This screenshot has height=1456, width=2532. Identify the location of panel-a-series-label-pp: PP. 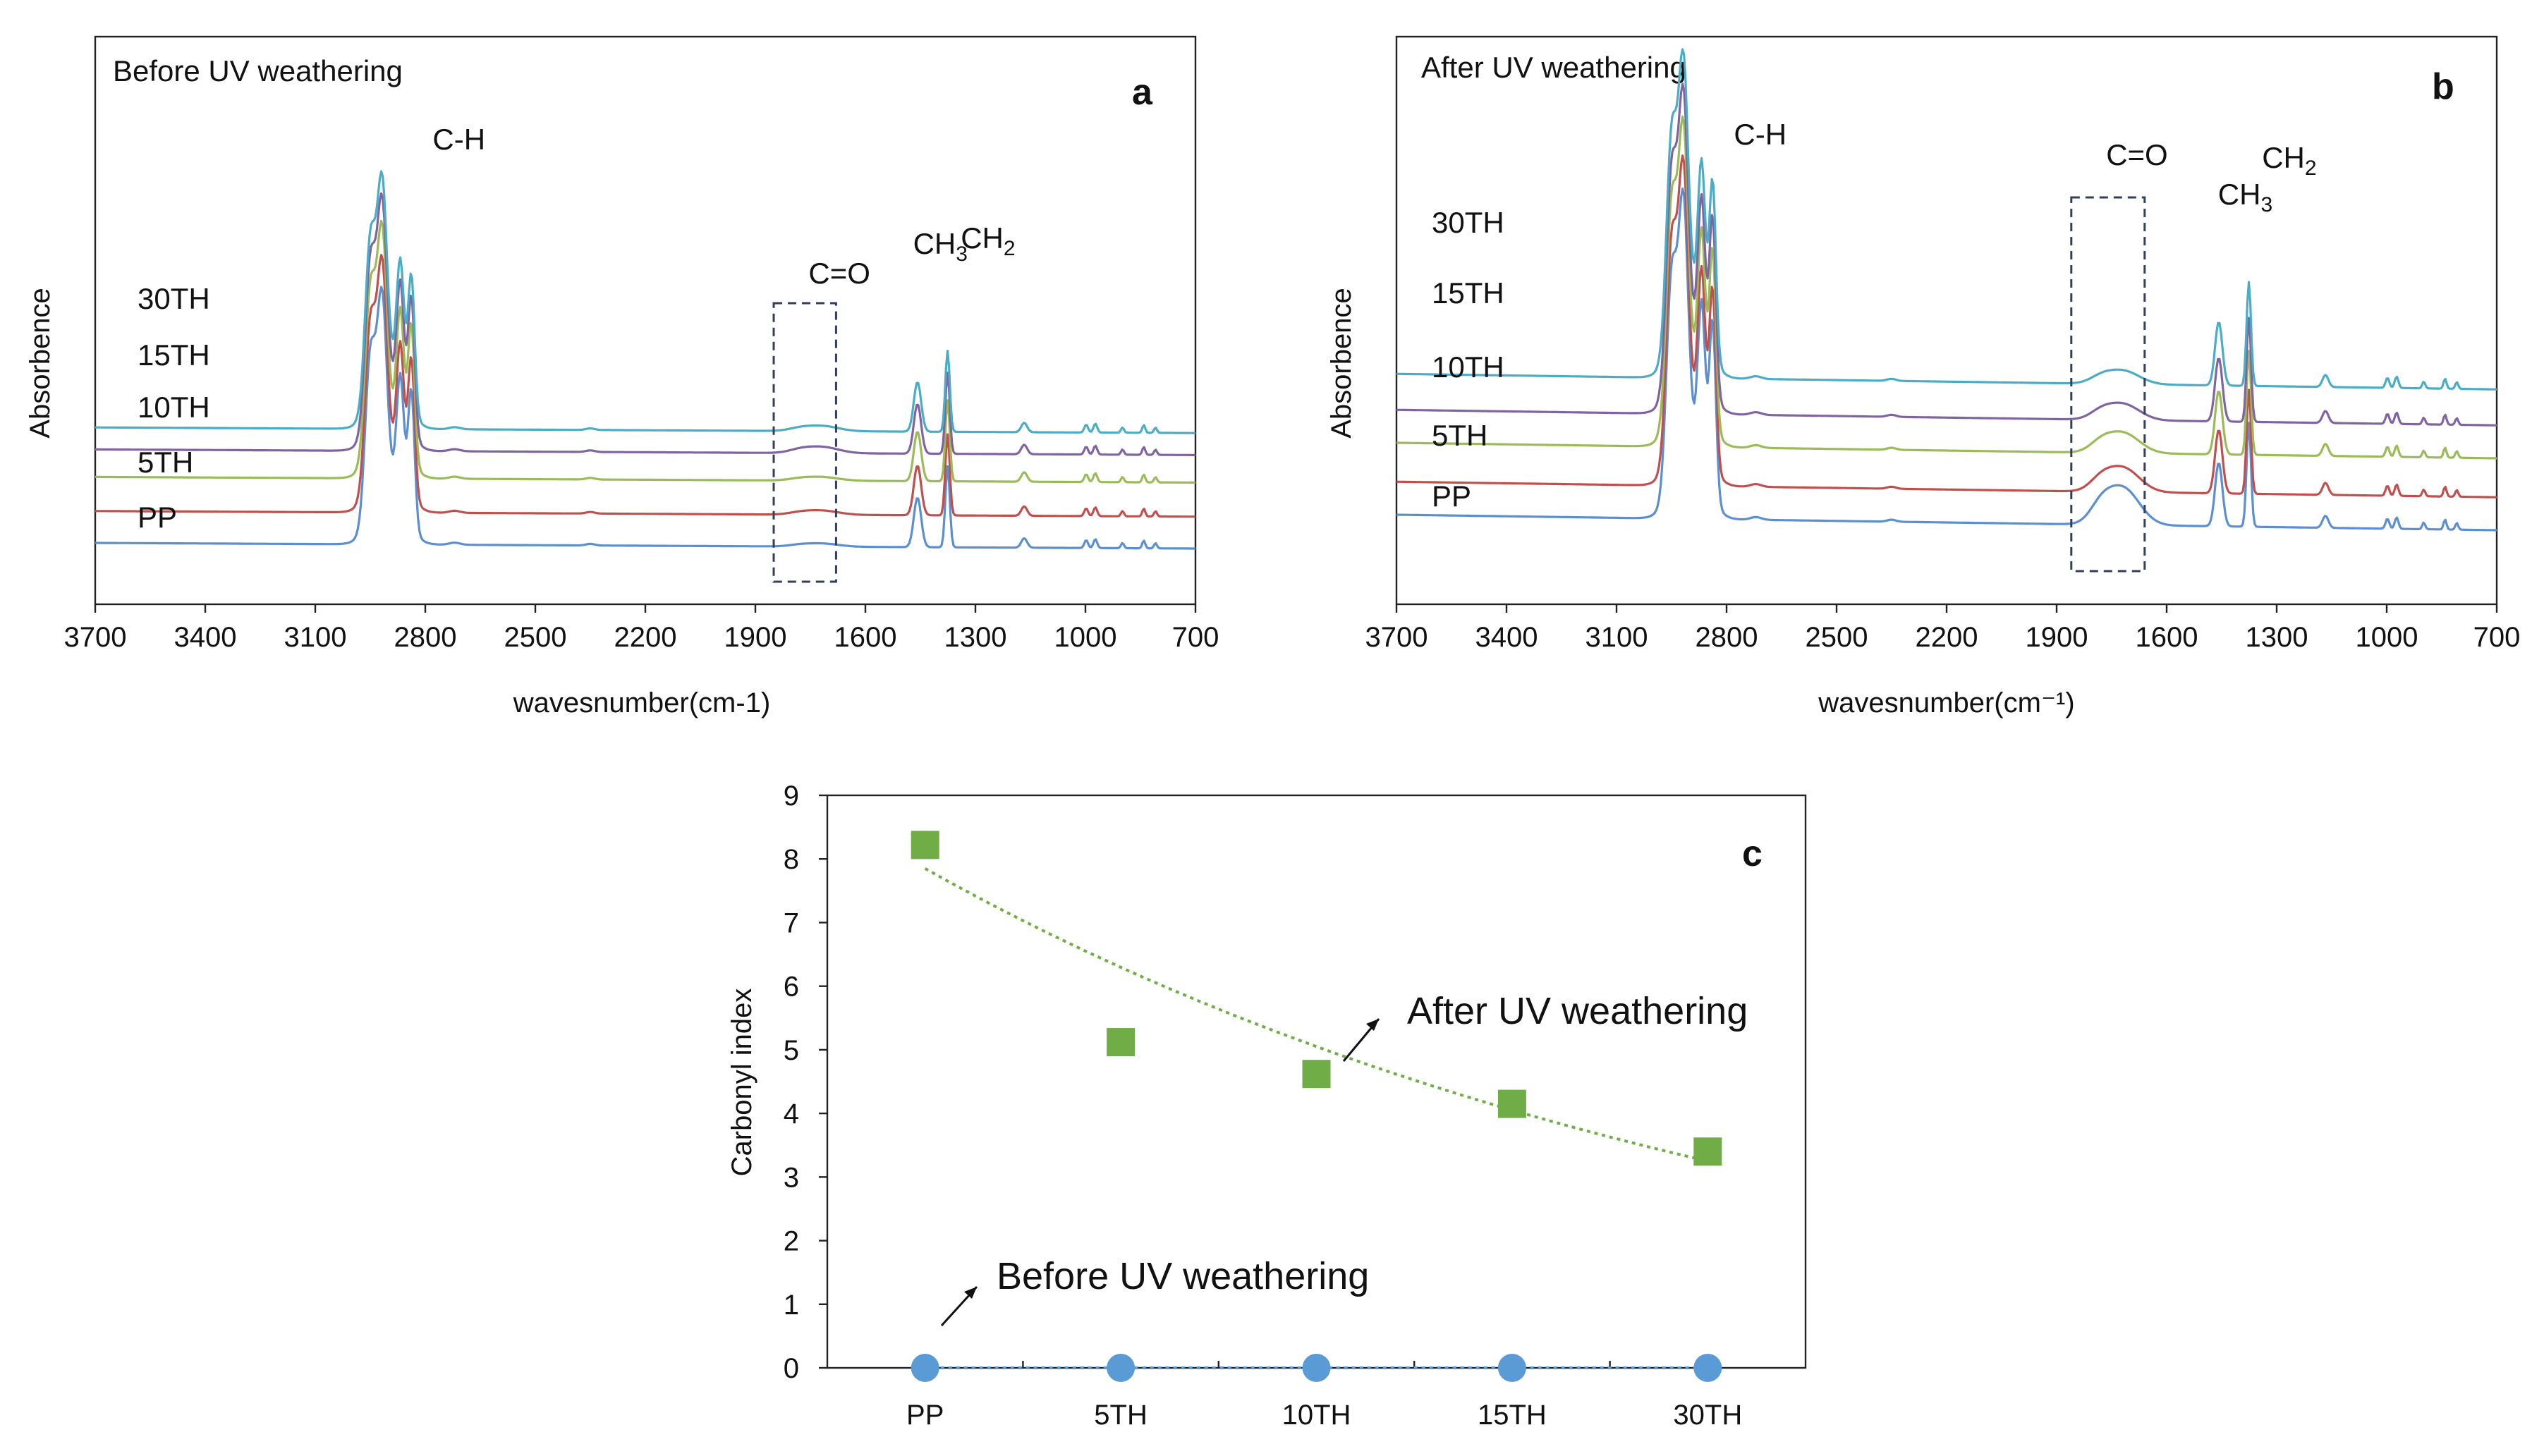
(157, 517).